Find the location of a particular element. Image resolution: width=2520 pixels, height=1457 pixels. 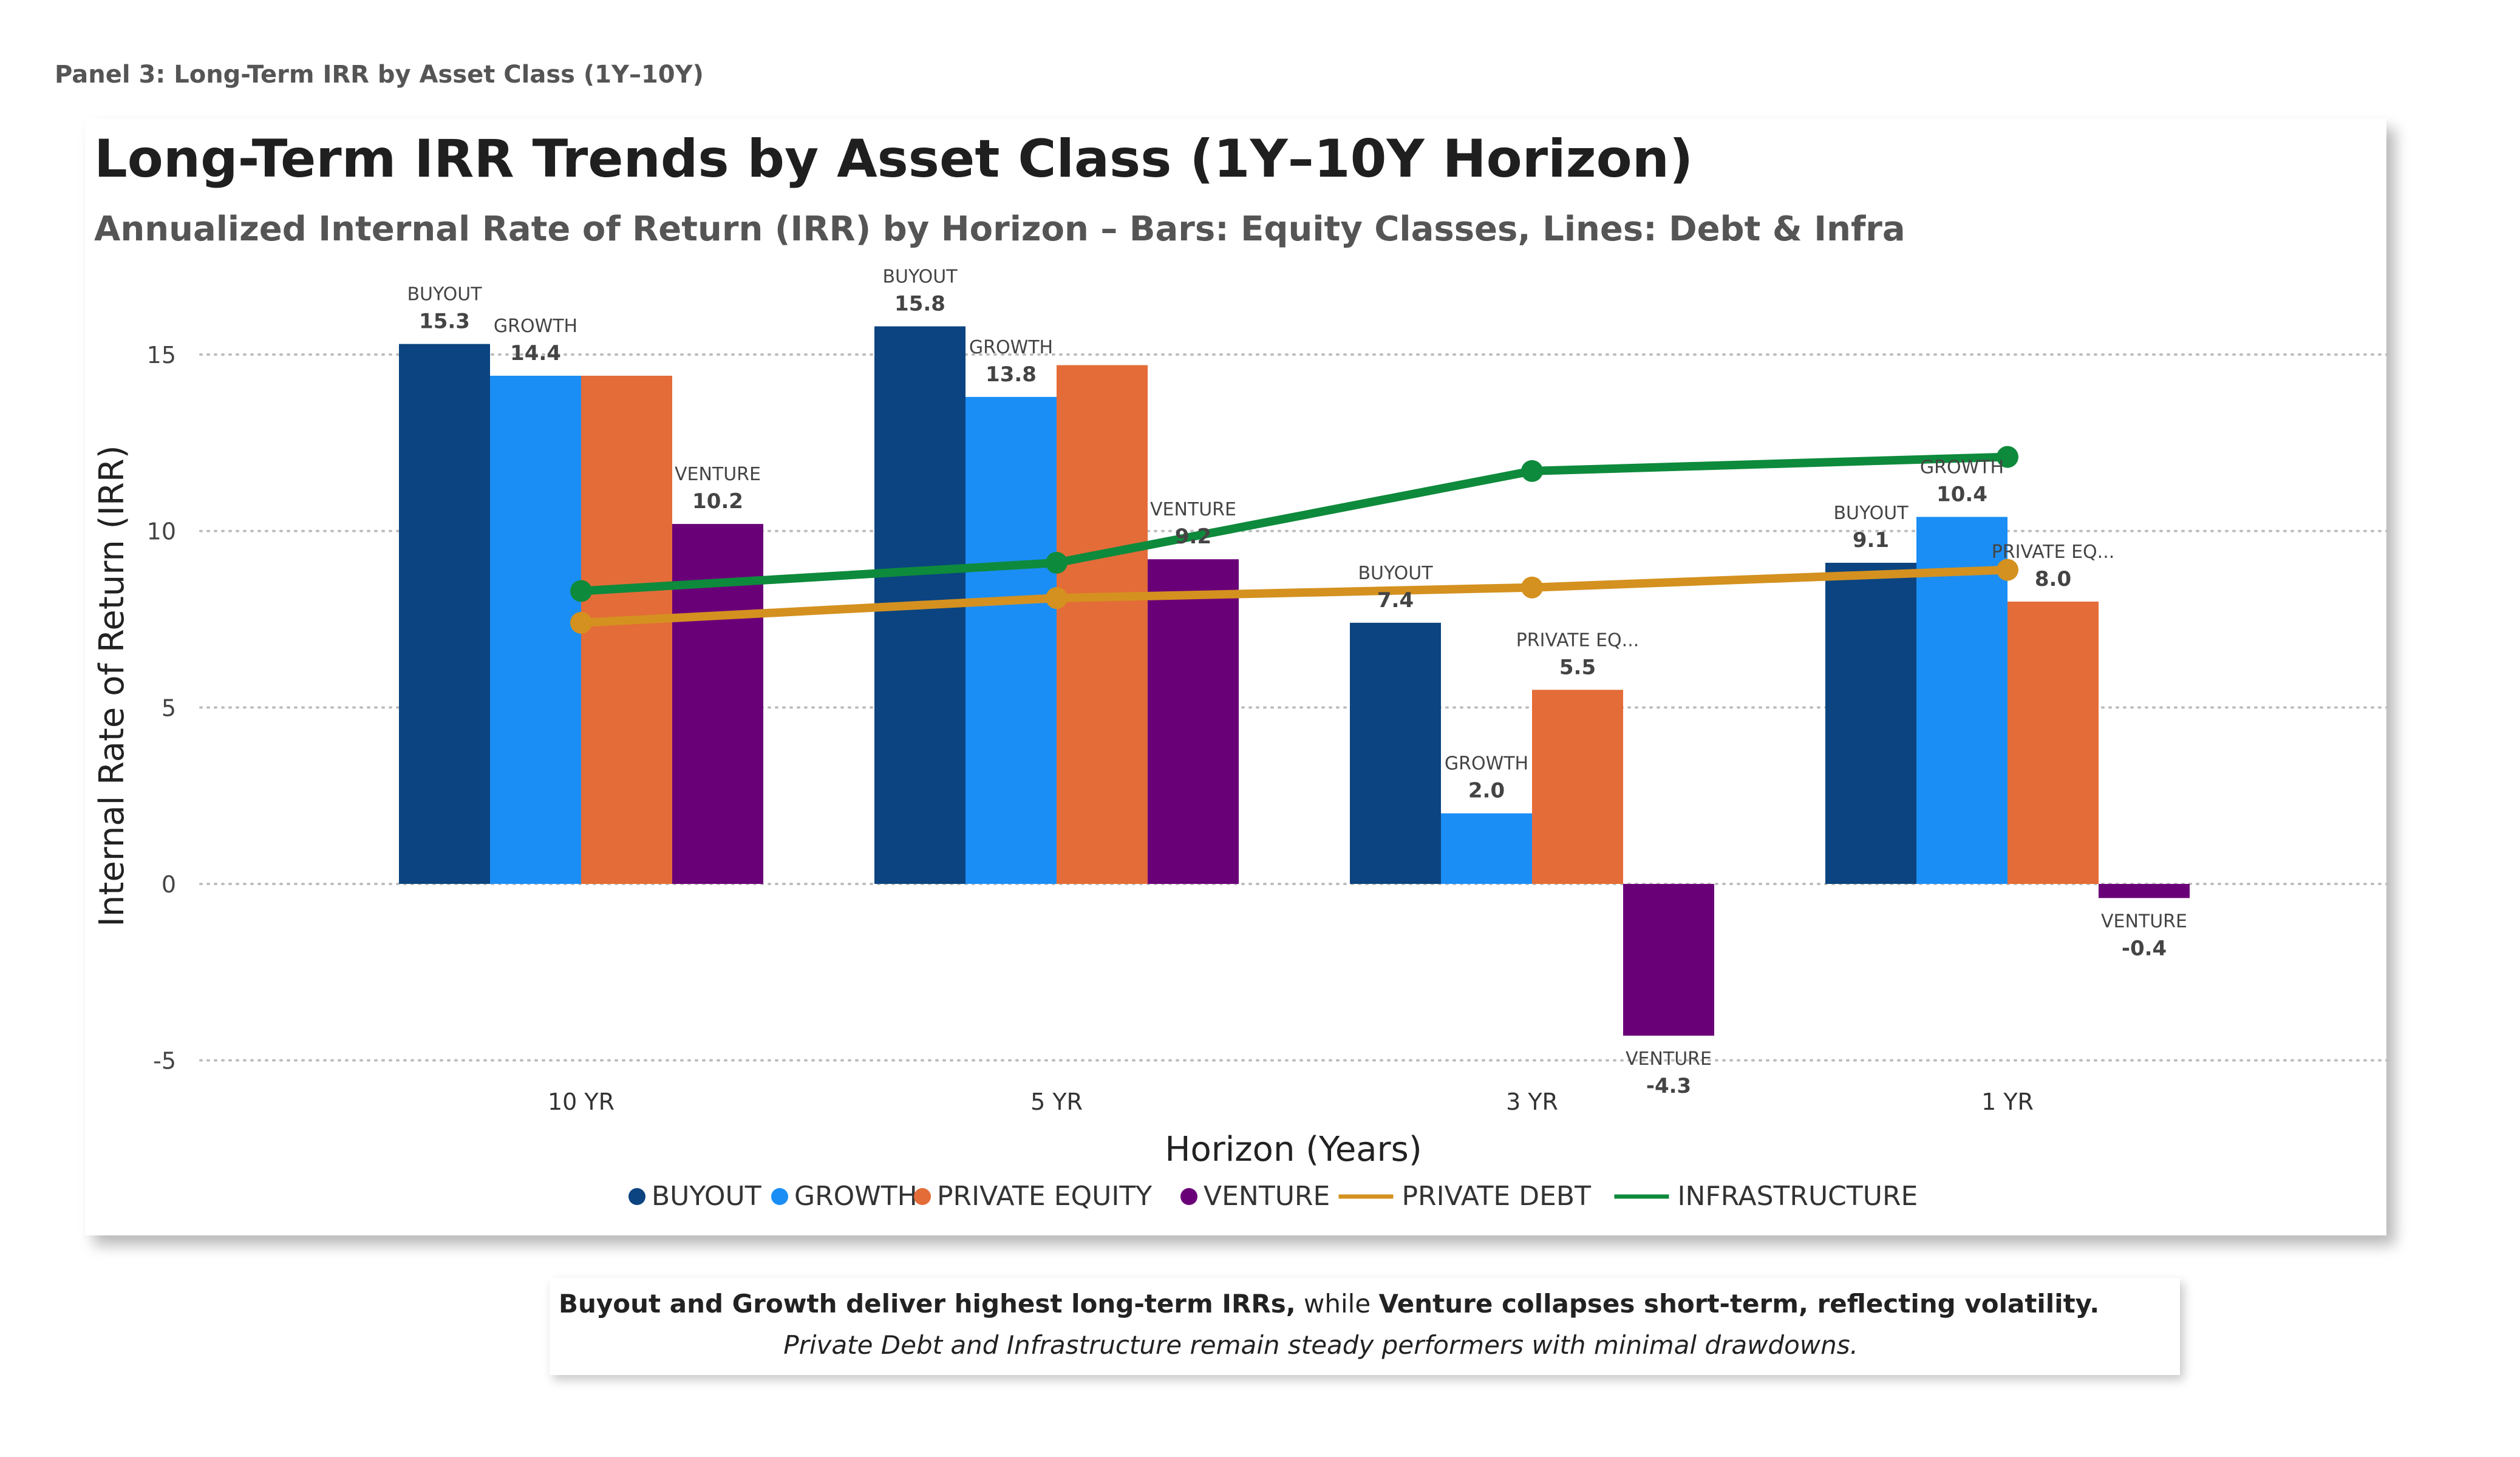

bar-value-label: 9.1 is located at coordinates (1871, 540).